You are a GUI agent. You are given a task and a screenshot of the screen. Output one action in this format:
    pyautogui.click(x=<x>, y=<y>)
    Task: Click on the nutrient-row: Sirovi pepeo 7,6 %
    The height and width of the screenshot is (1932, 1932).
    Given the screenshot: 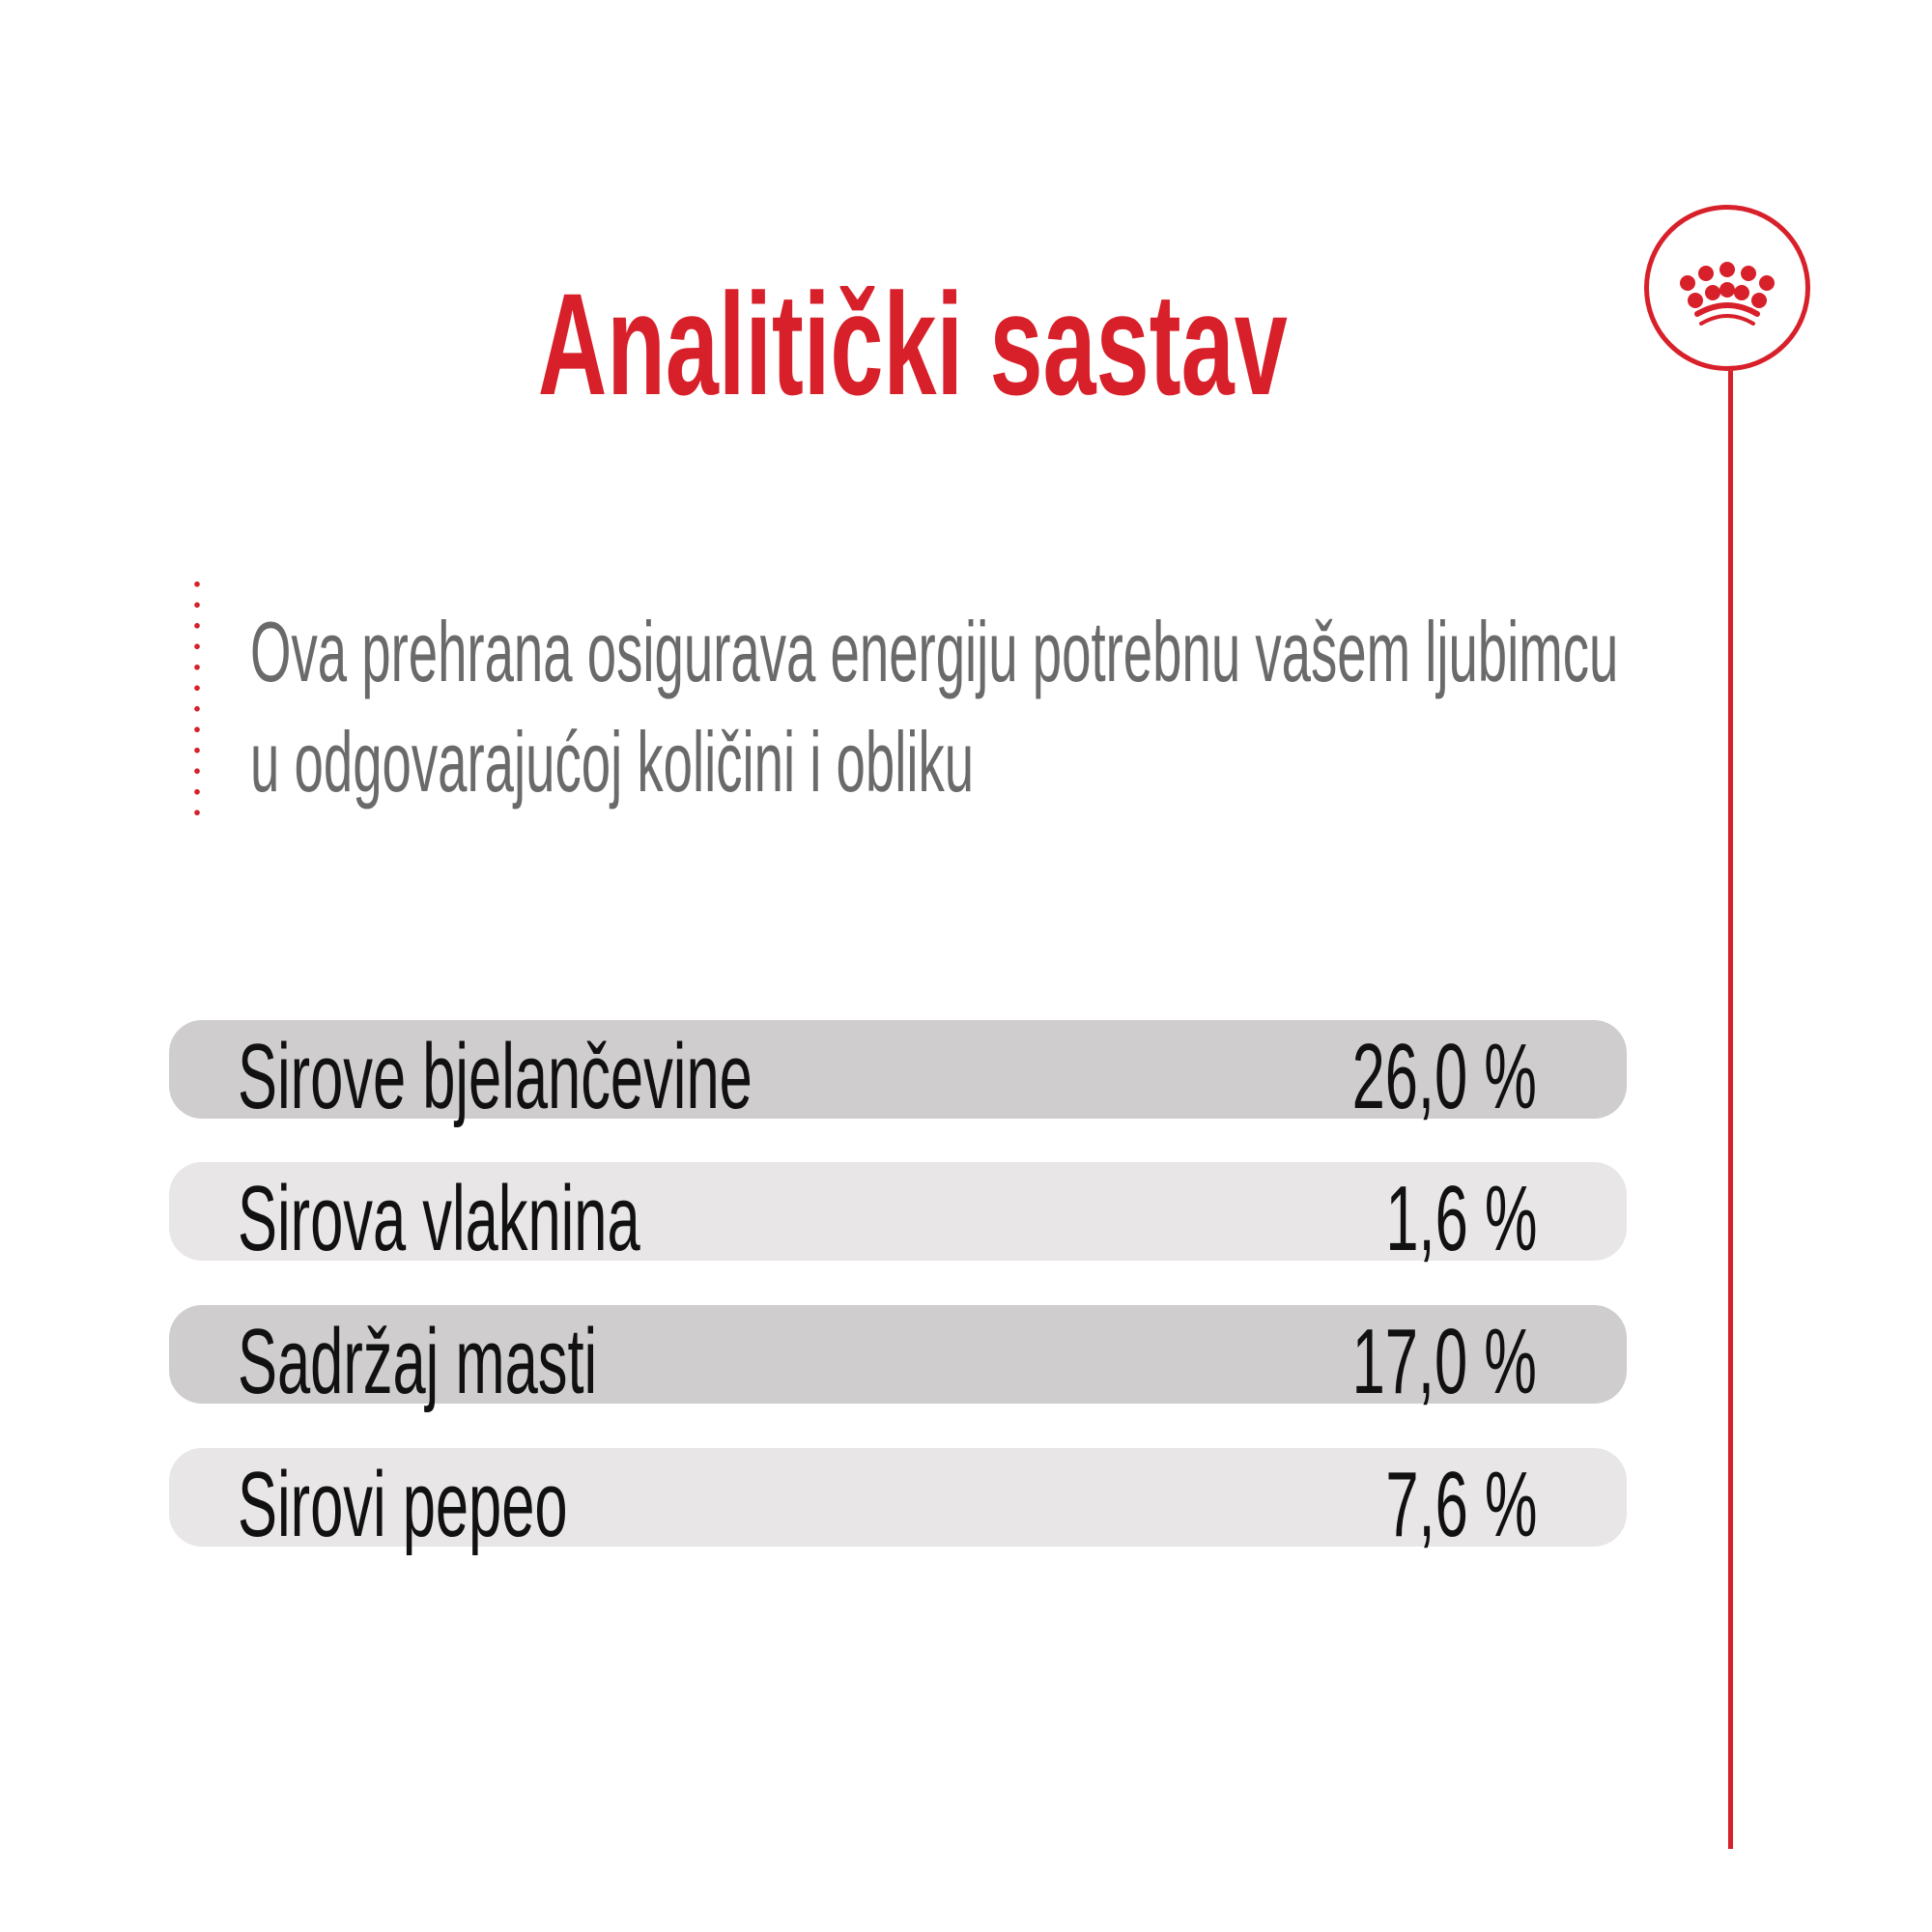 What is the action you would take?
    pyautogui.click(x=898, y=1502)
    